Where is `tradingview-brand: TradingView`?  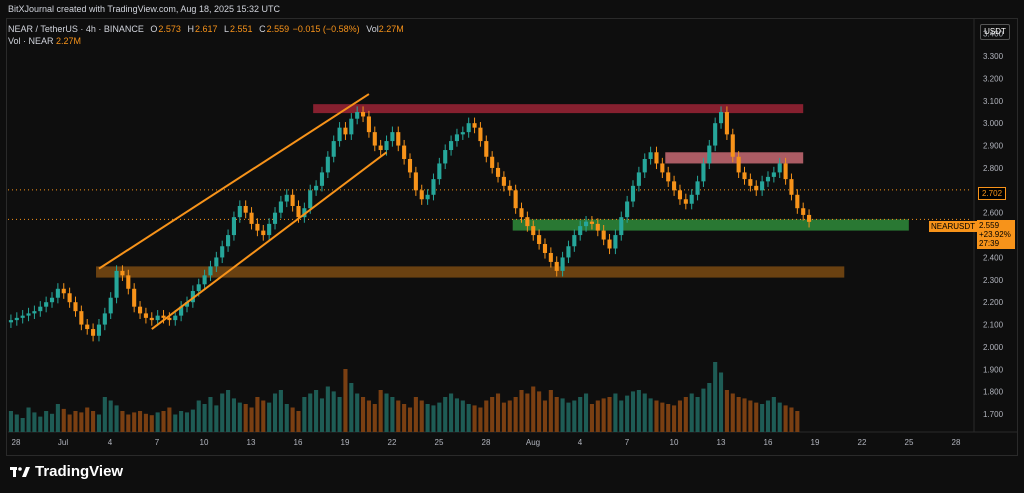
tradingview-brand: TradingView is located at coordinates (66, 471).